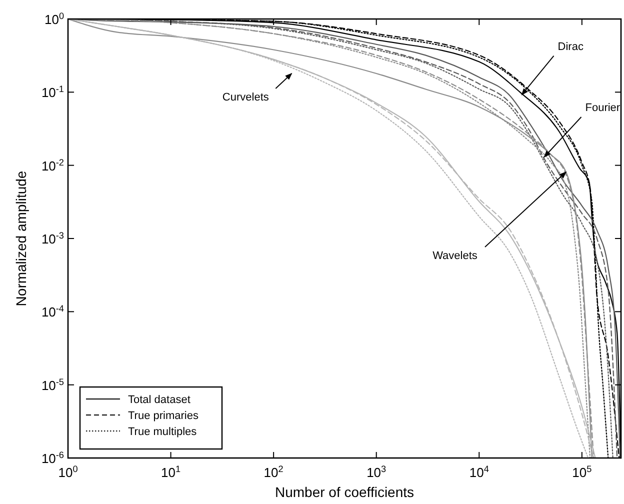 The height and width of the screenshot is (504, 624). Describe the element at coordinates (376, 472) in the screenshot. I see `x-tick-label: 10$^{3}$` at that location.